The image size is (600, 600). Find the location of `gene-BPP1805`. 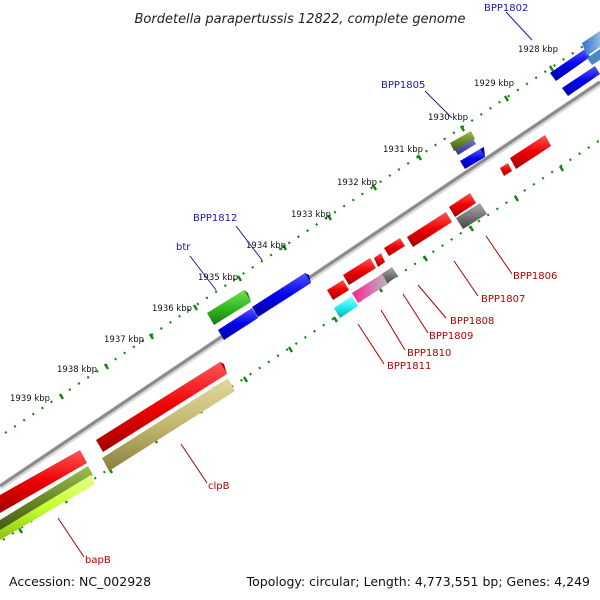

gene-BPP1805 is located at coordinates (467, 150).